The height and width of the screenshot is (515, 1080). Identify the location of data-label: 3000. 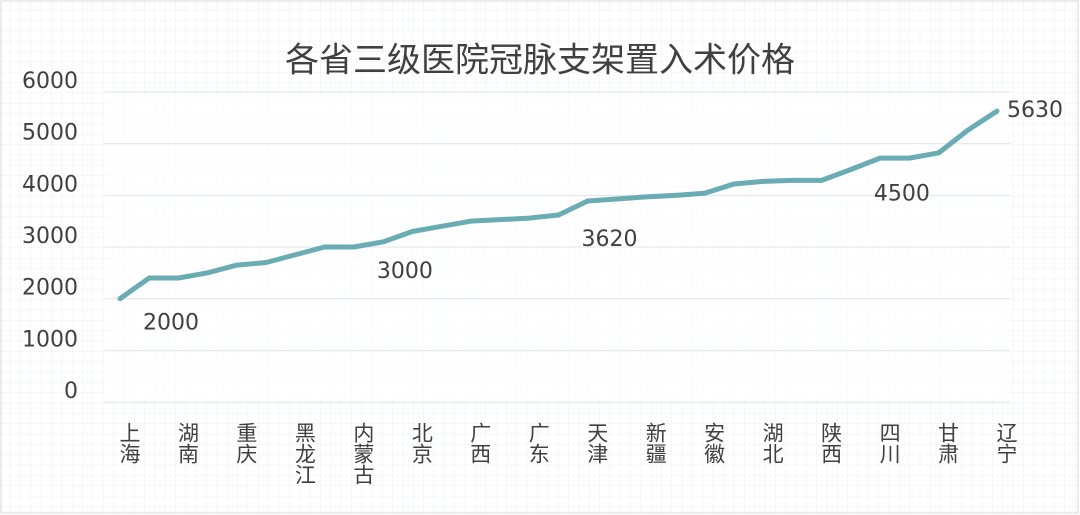
(405, 271).